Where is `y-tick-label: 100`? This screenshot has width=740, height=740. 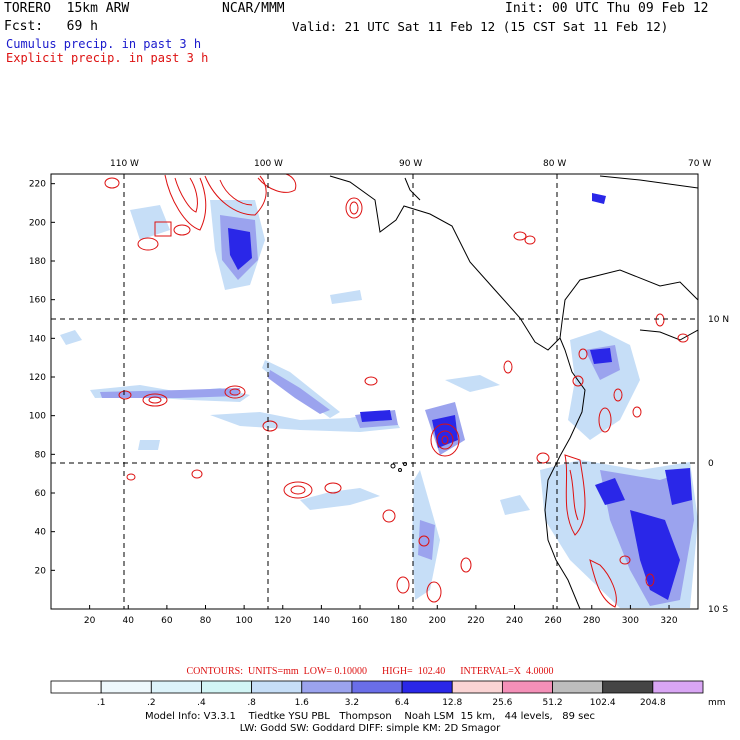 y-tick-label: 100 is located at coordinates (37, 417).